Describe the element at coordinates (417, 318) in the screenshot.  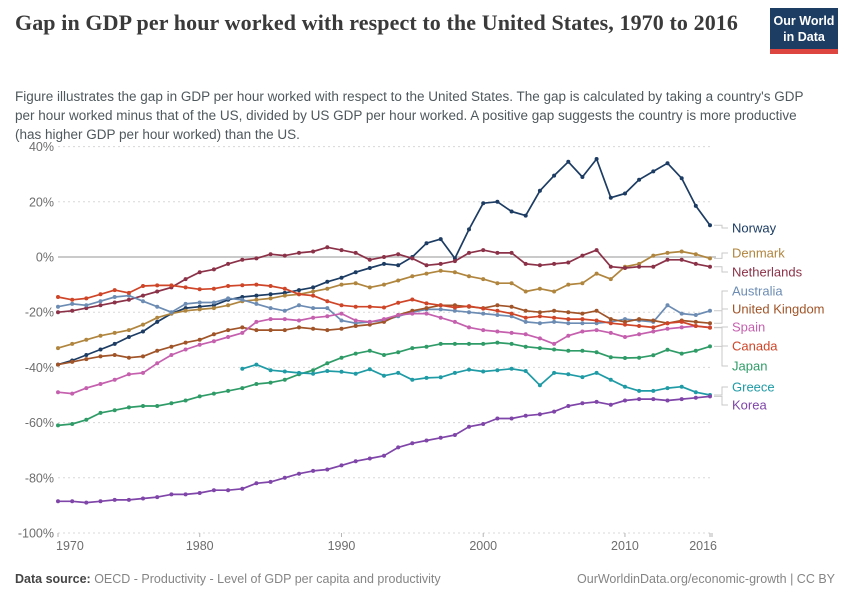
I see `series-canada: Canada` at that location.